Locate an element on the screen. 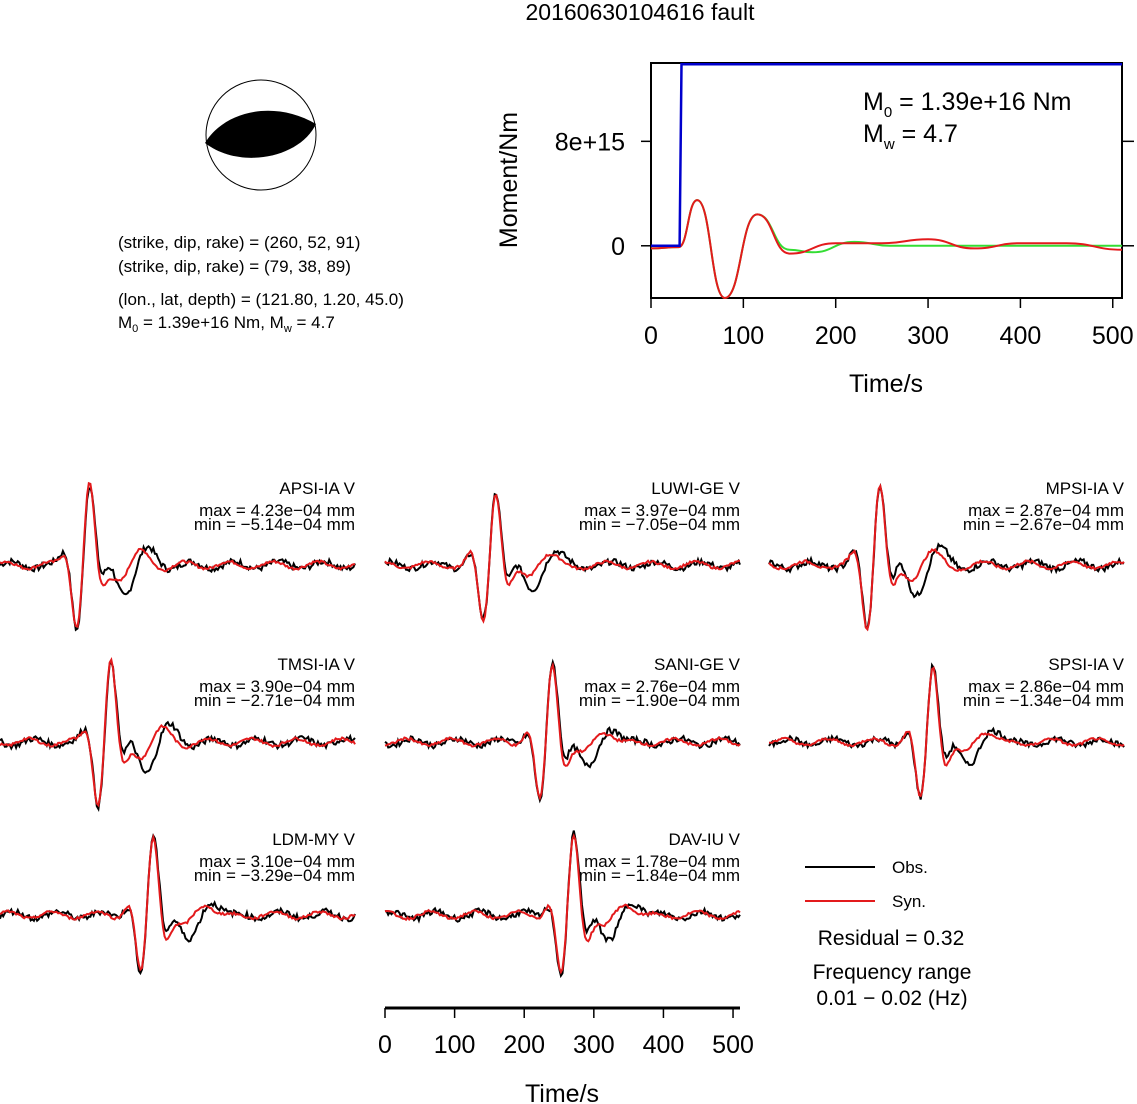 This screenshot has width=1137, height=1104. waveform-xtick-label: 400 is located at coordinates (664, 1045).